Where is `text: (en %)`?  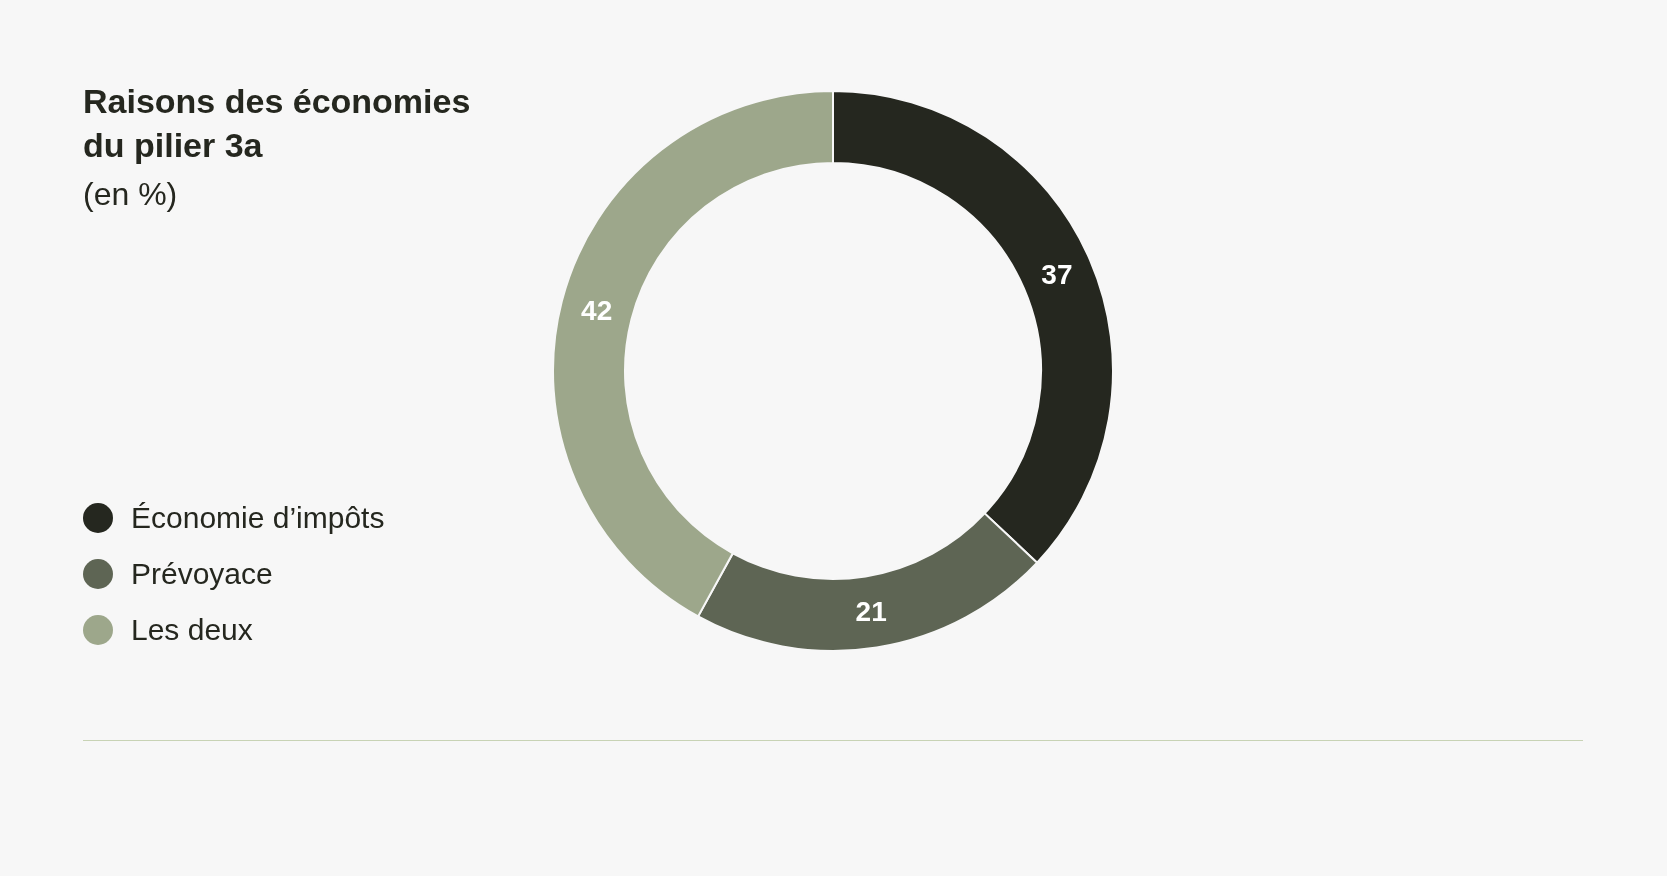 text: (en %) is located at coordinates (130, 194).